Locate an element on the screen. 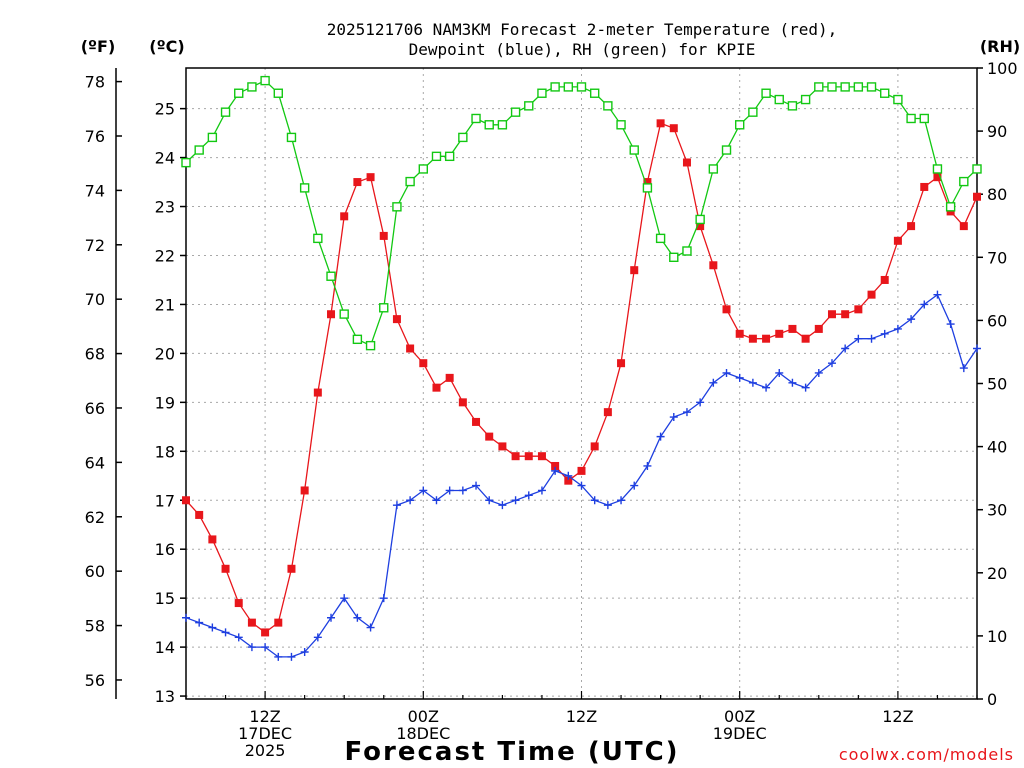 The width and height of the screenshot is (1024, 768). fahrenheit-tick-label: 66 is located at coordinates (95, 408).